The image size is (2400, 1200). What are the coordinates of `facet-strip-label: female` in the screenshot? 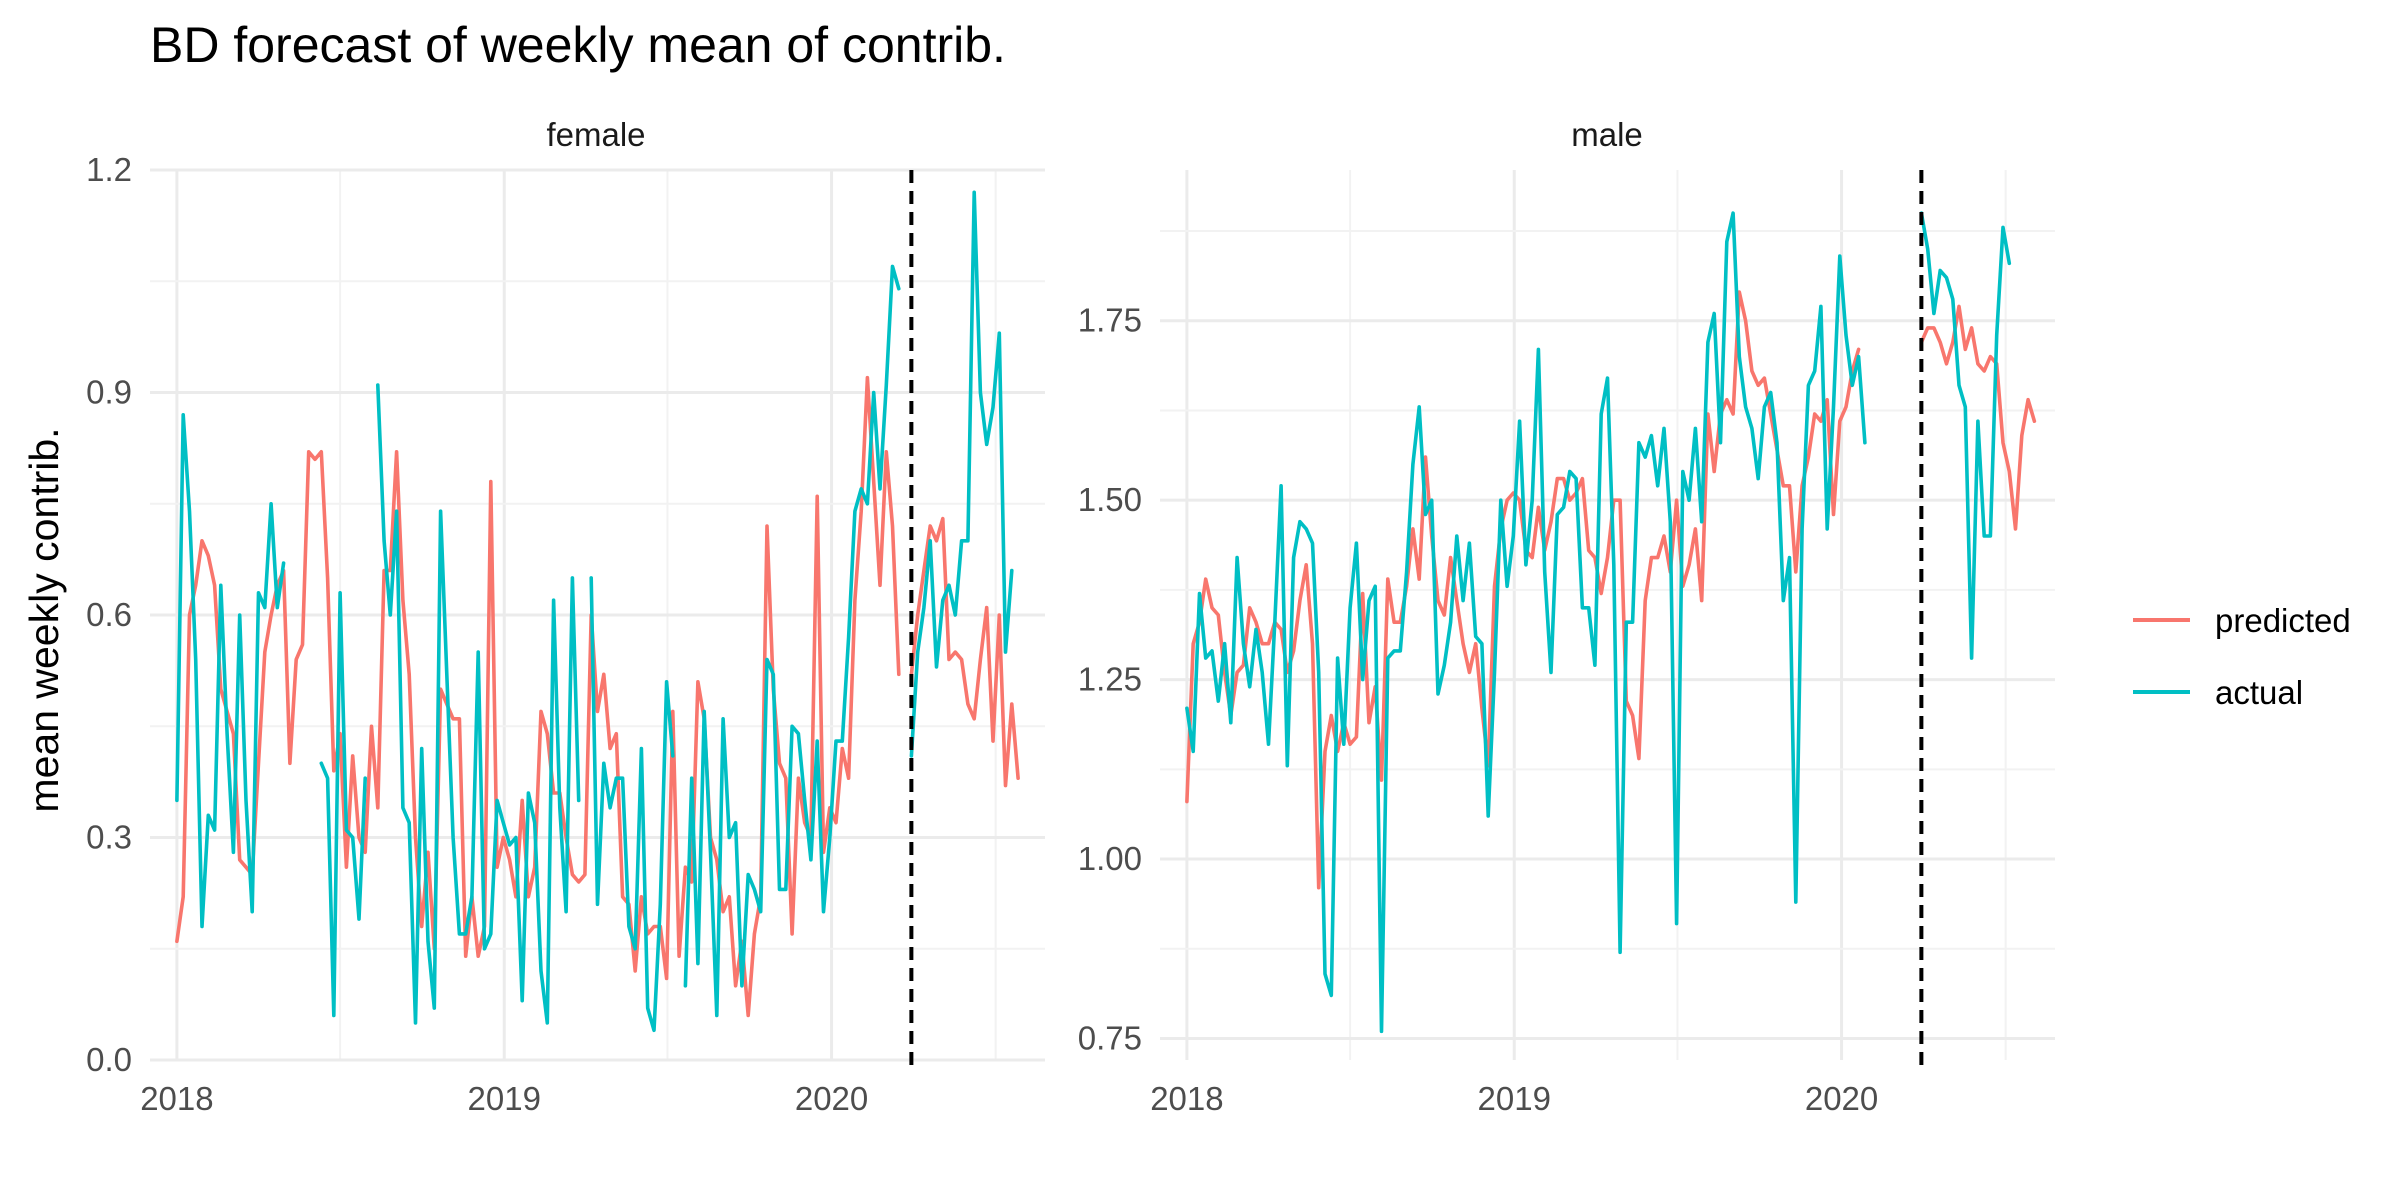 It's located at (595, 134).